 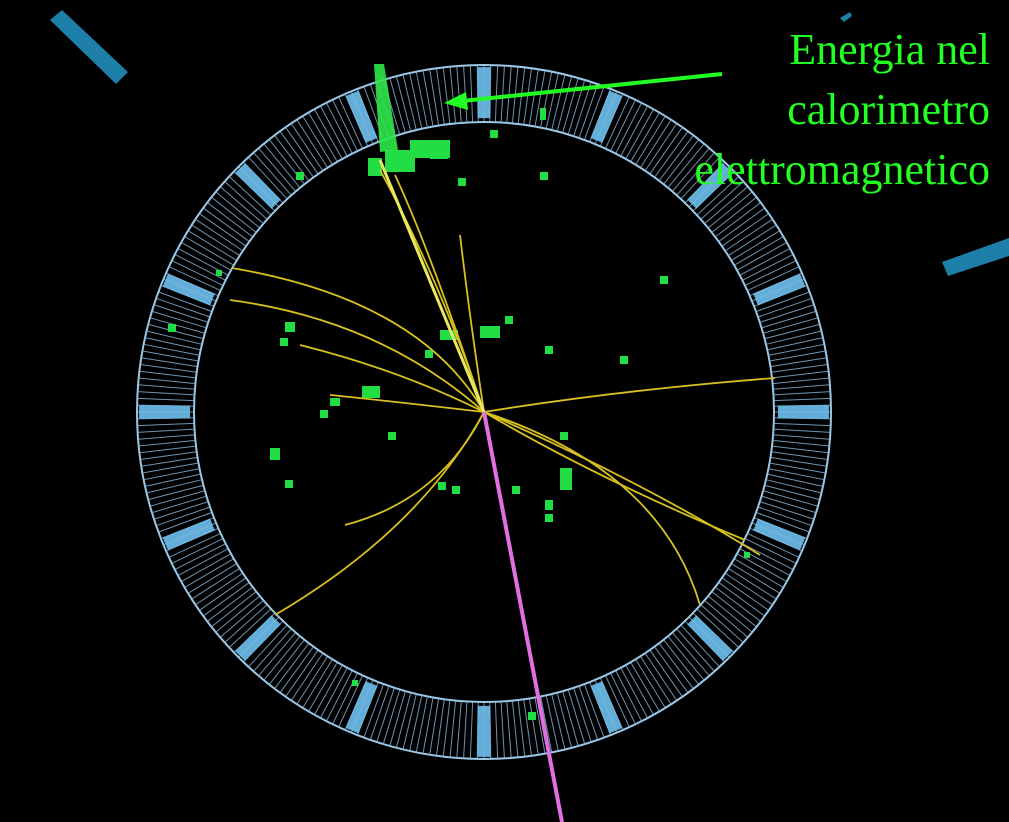 I want to click on energy-tower, so click(x=386, y=108).